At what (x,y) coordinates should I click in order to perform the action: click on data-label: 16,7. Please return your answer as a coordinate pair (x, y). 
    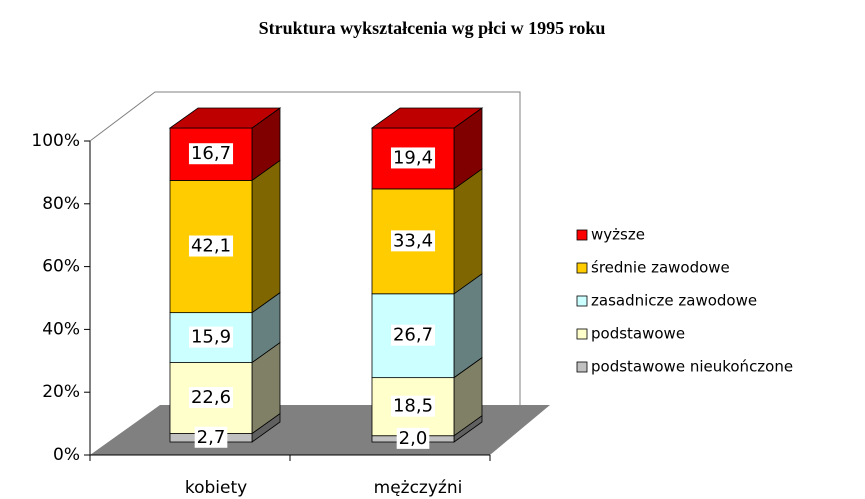
    Looking at the image, I should click on (211, 153).